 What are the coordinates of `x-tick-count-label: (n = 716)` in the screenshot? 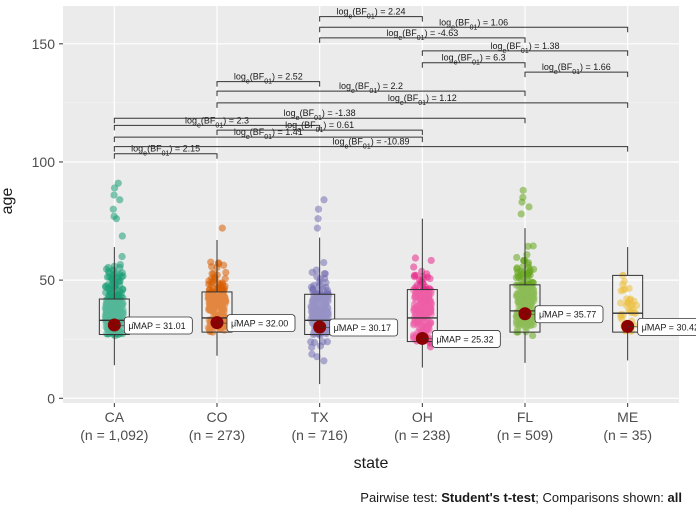 It's located at (319, 435).